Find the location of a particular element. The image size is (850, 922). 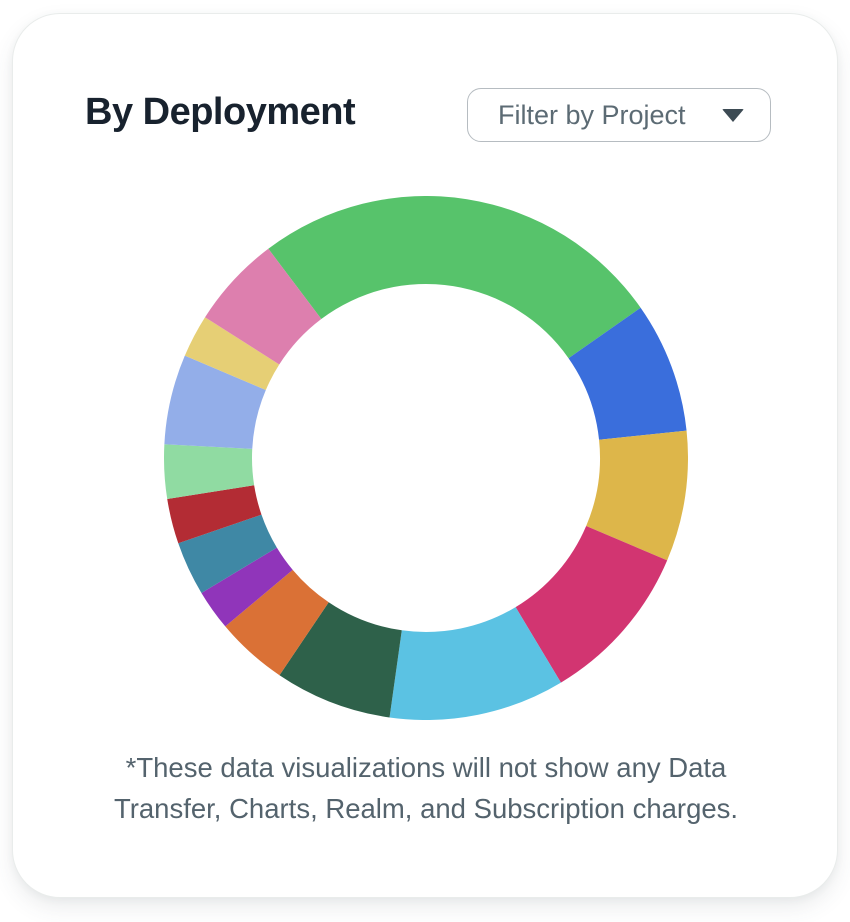

donut-segment-purple is located at coordinates (247, 587).